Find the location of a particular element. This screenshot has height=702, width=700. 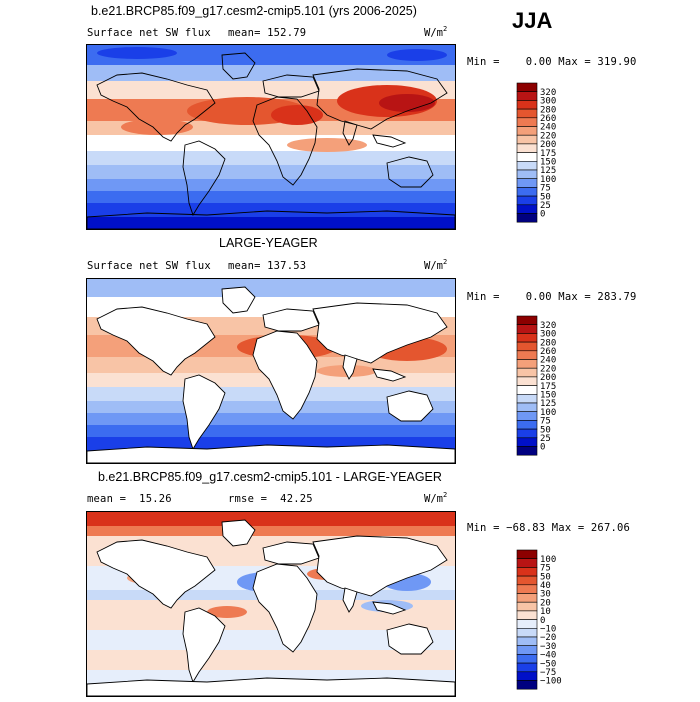

panel2-units: W/m2 is located at coordinates (436, 265).